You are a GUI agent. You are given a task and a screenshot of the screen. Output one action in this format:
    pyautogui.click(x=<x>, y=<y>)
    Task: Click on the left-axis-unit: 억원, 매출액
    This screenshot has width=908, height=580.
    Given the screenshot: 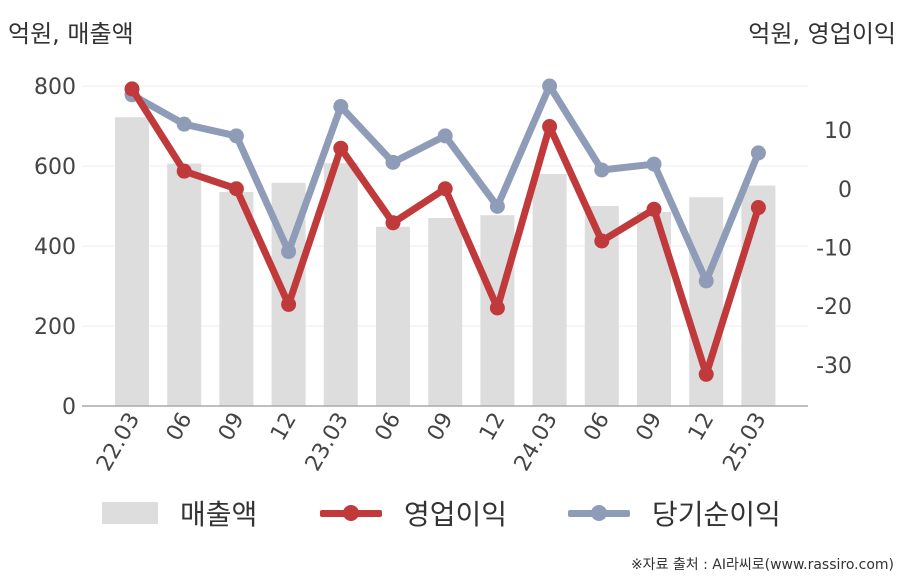 What is the action you would take?
    pyautogui.click(x=71, y=34)
    